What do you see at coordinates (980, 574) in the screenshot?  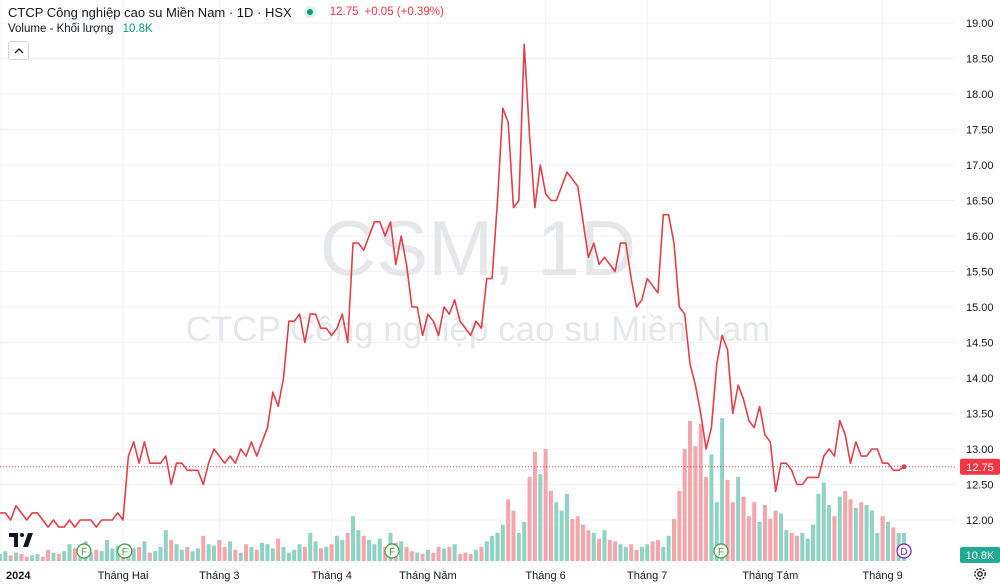 I see `gear-icon` at bounding box center [980, 574].